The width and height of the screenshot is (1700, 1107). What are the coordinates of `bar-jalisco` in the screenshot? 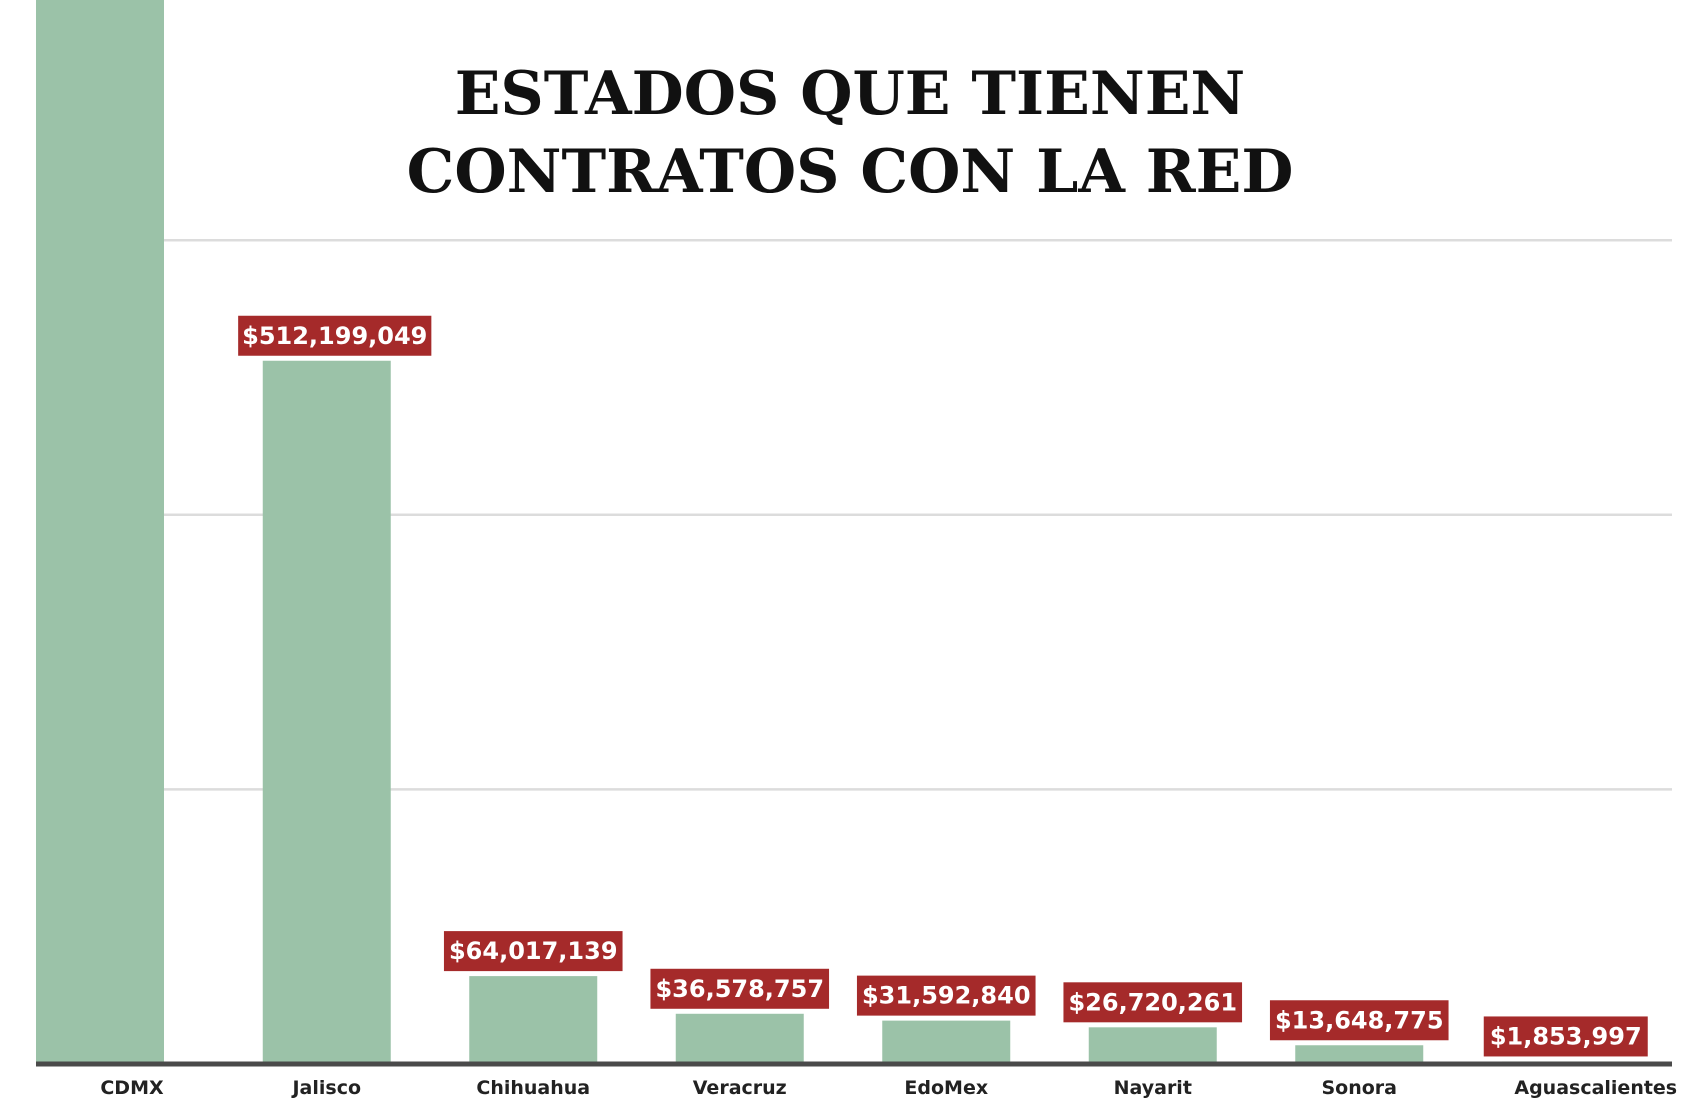 It's located at (326, 712).